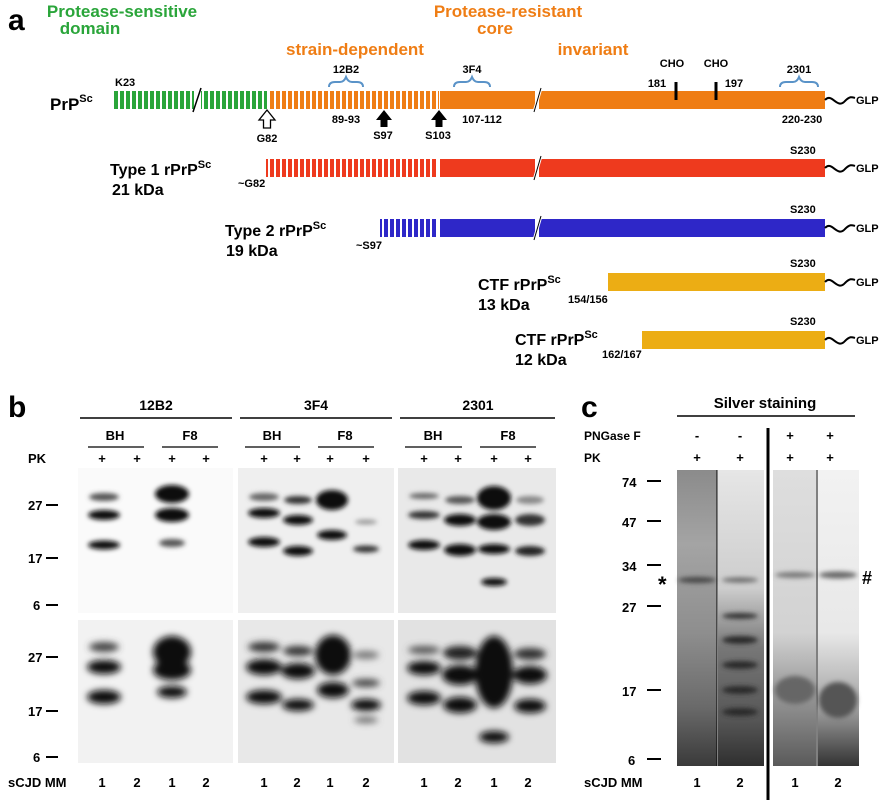 The height and width of the screenshot is (800, 886). Describe the element at coordinates (346, 70) in the screenshot. I see `ab-12b2-label: 12B2` at that location.